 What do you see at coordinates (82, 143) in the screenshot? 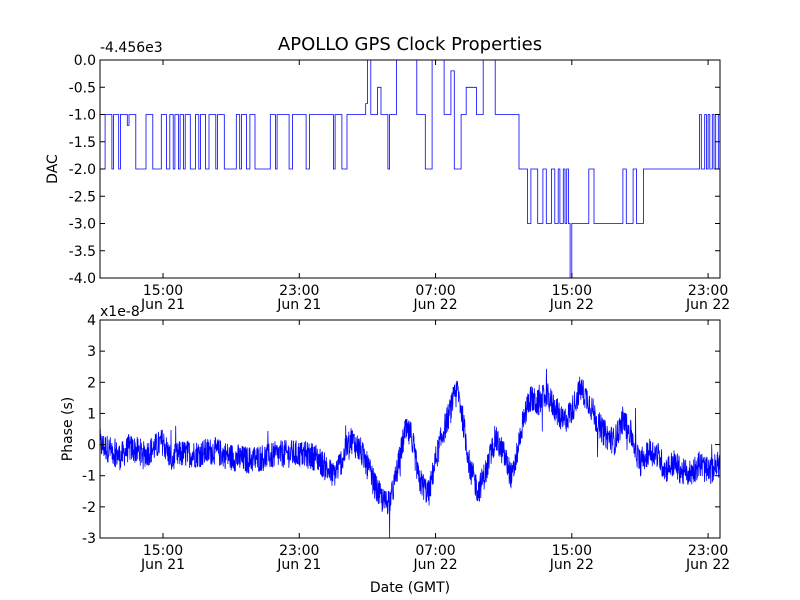
I see `dac-y-tick-label: -1.5` at bounding box center [82, 143].